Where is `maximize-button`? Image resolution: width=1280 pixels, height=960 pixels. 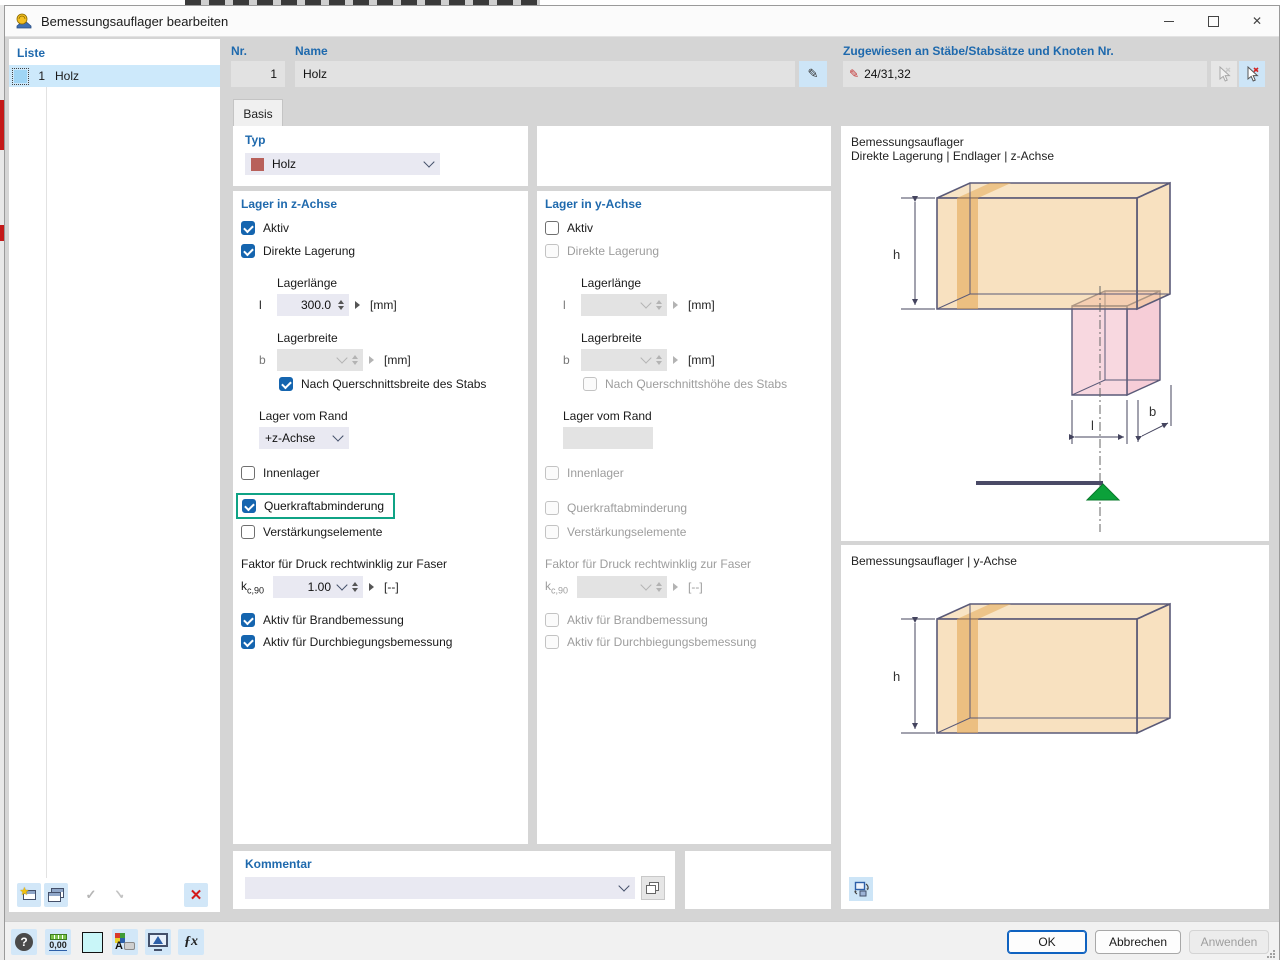
maximize-button is located at coordinates (1213, 21).